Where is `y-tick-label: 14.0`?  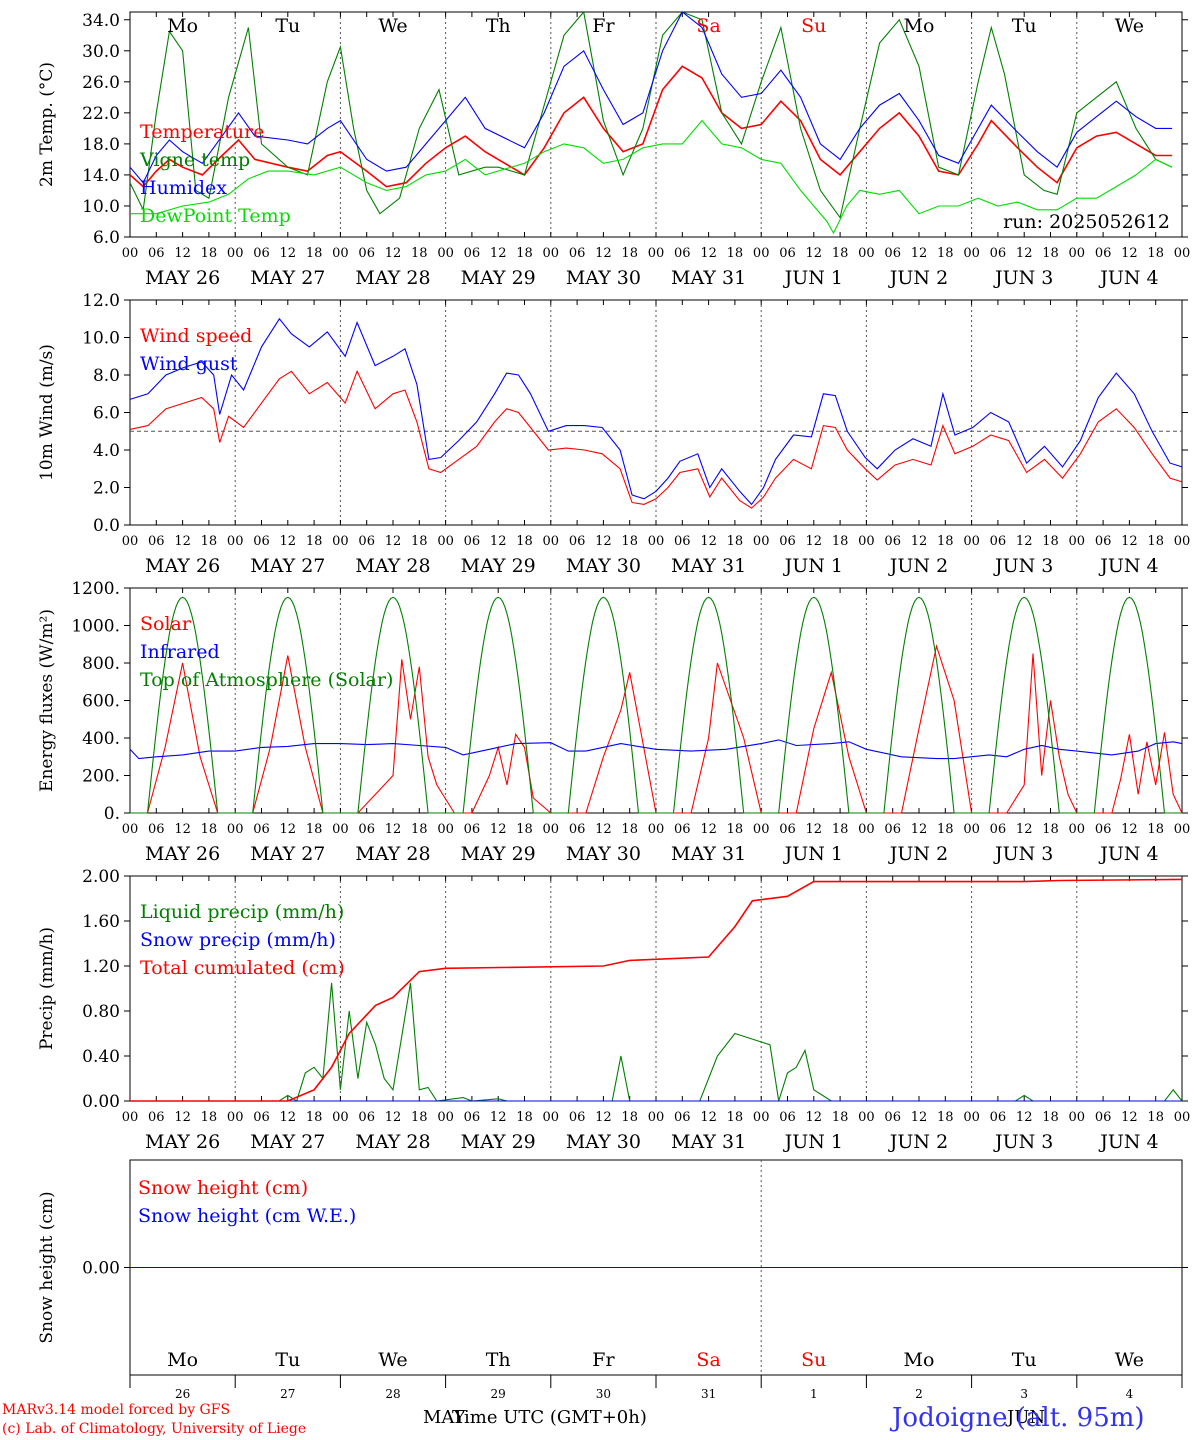
y-tick-label: 14.0 is located at coordinates (101, 176).